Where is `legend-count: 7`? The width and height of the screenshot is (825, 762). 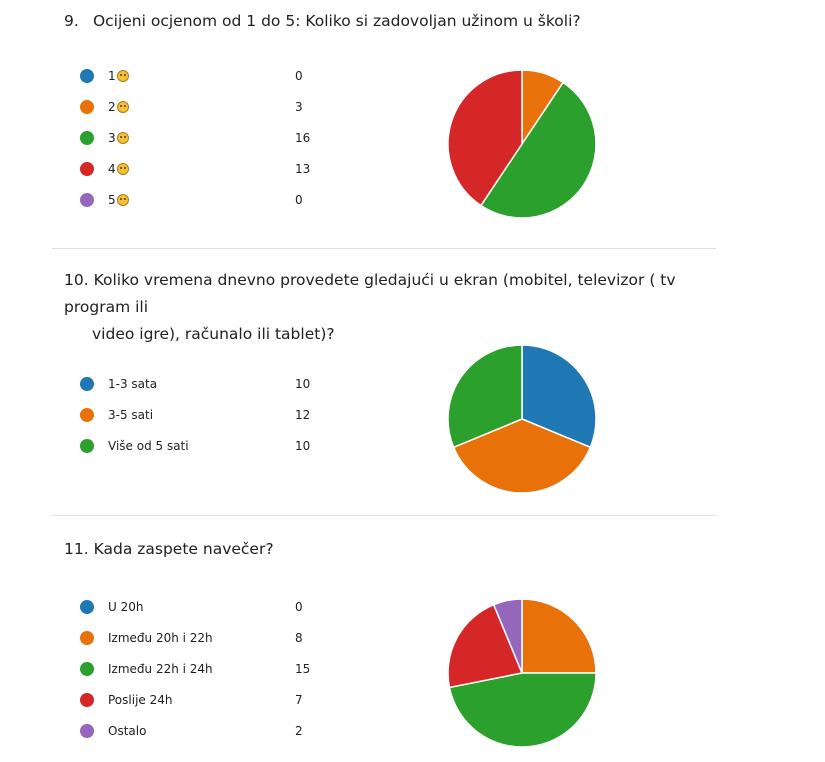 legend-count: 7 is located at coordinates (299, 699).